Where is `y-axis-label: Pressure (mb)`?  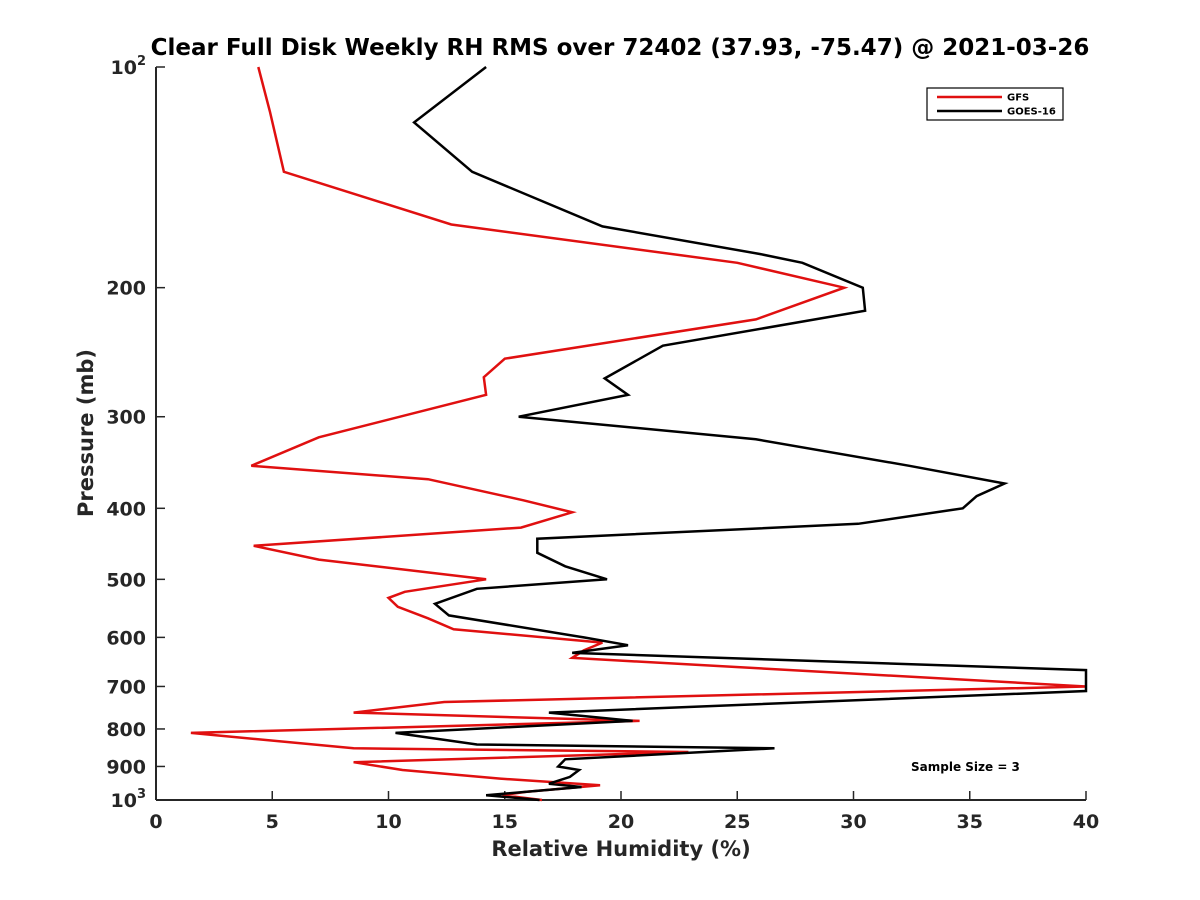 y-axis-label: Pressure (mb) is located at coordinates (86, 433).